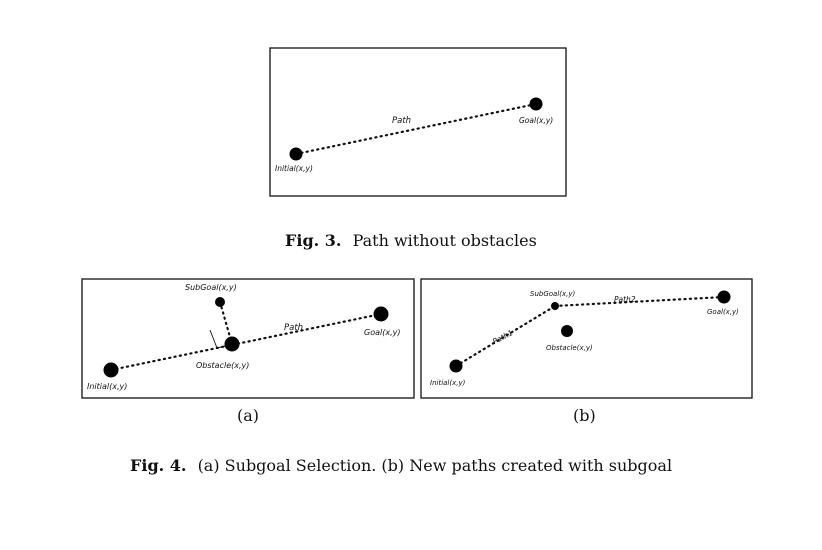  I want to click on fig4a-frame, so click(248, 338).